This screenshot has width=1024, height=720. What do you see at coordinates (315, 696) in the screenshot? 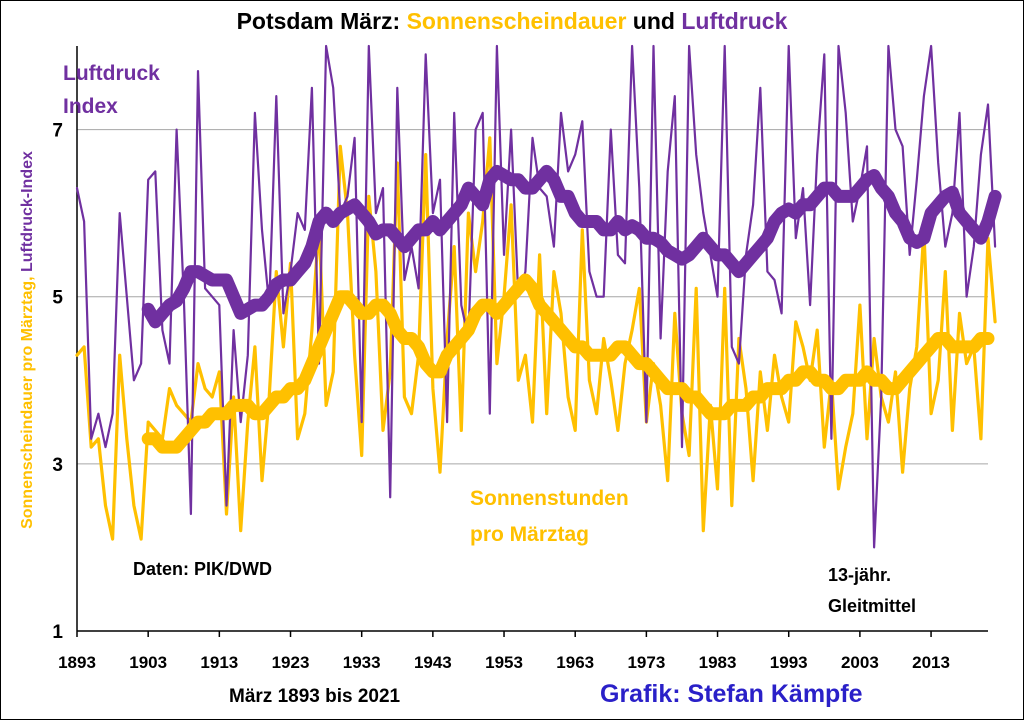
I see `x-axis-label: März 1893 bis 2021` at bounding box center [315, 696].